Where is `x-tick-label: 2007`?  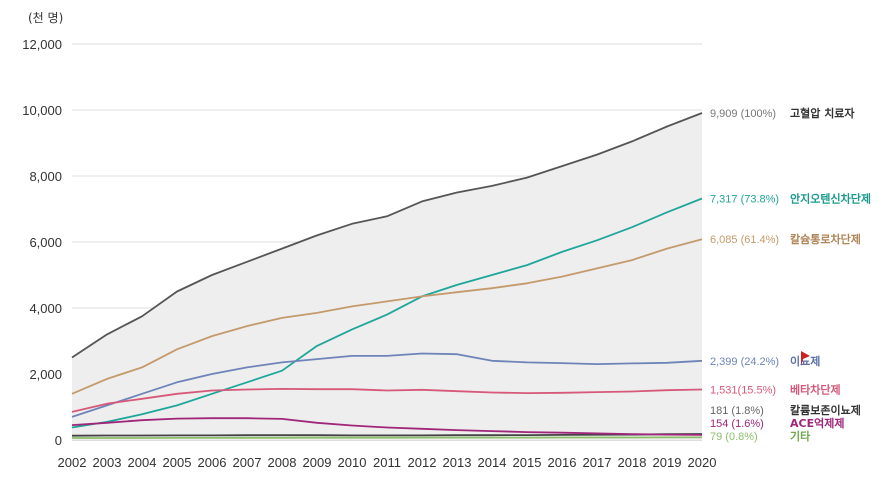 x-tick-label: 2007 is located at coordinates (247, 462).